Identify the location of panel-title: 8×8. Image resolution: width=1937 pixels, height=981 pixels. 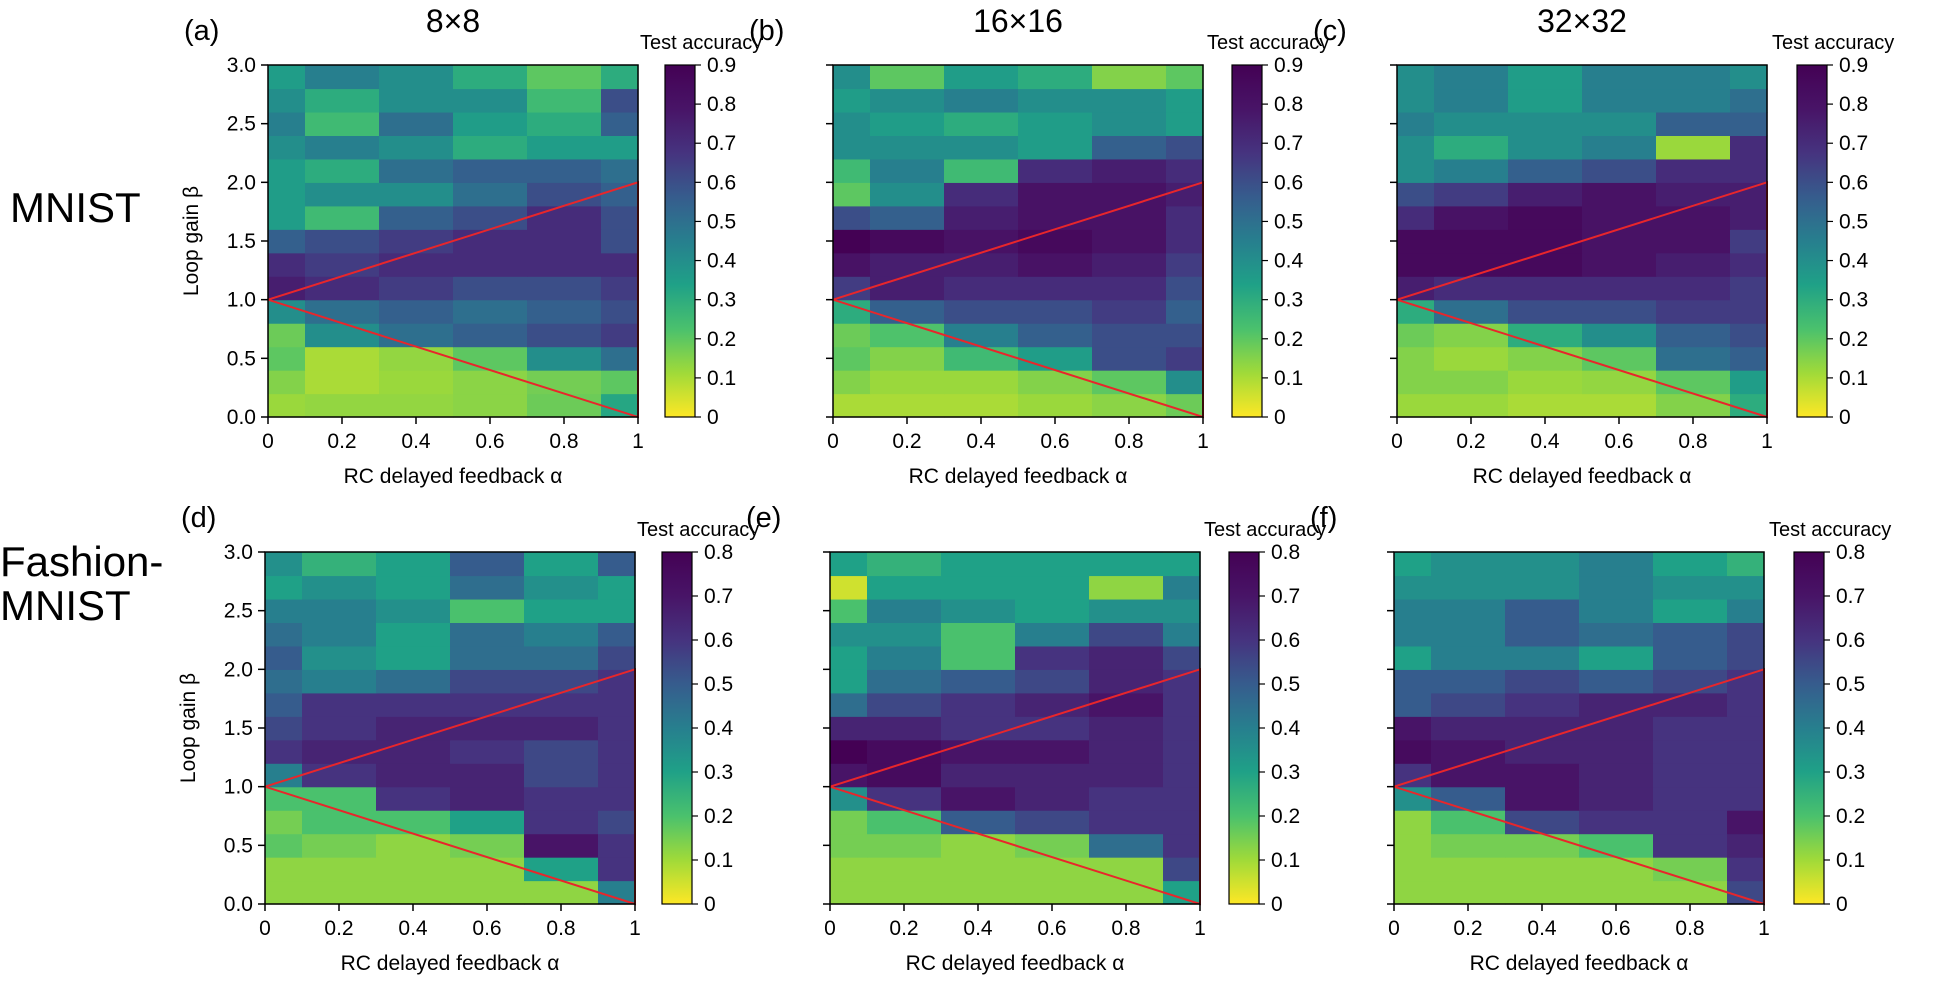
(453, 21).